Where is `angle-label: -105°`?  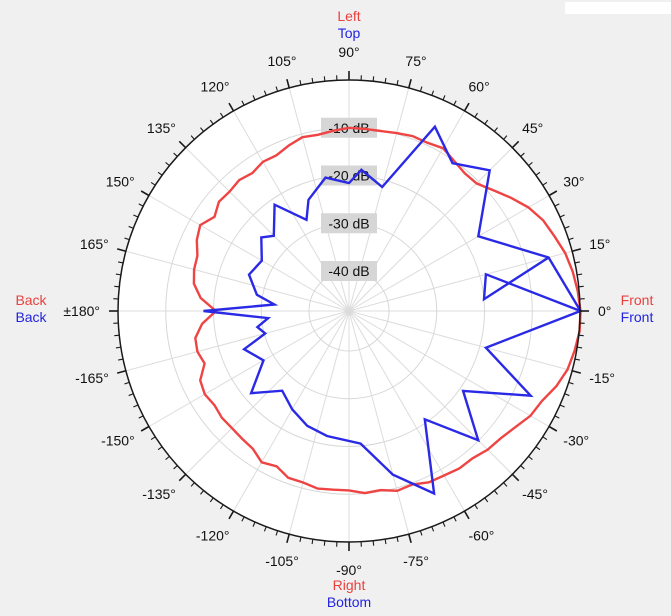 angle-label: -105° is located at coordinates (282, 561).